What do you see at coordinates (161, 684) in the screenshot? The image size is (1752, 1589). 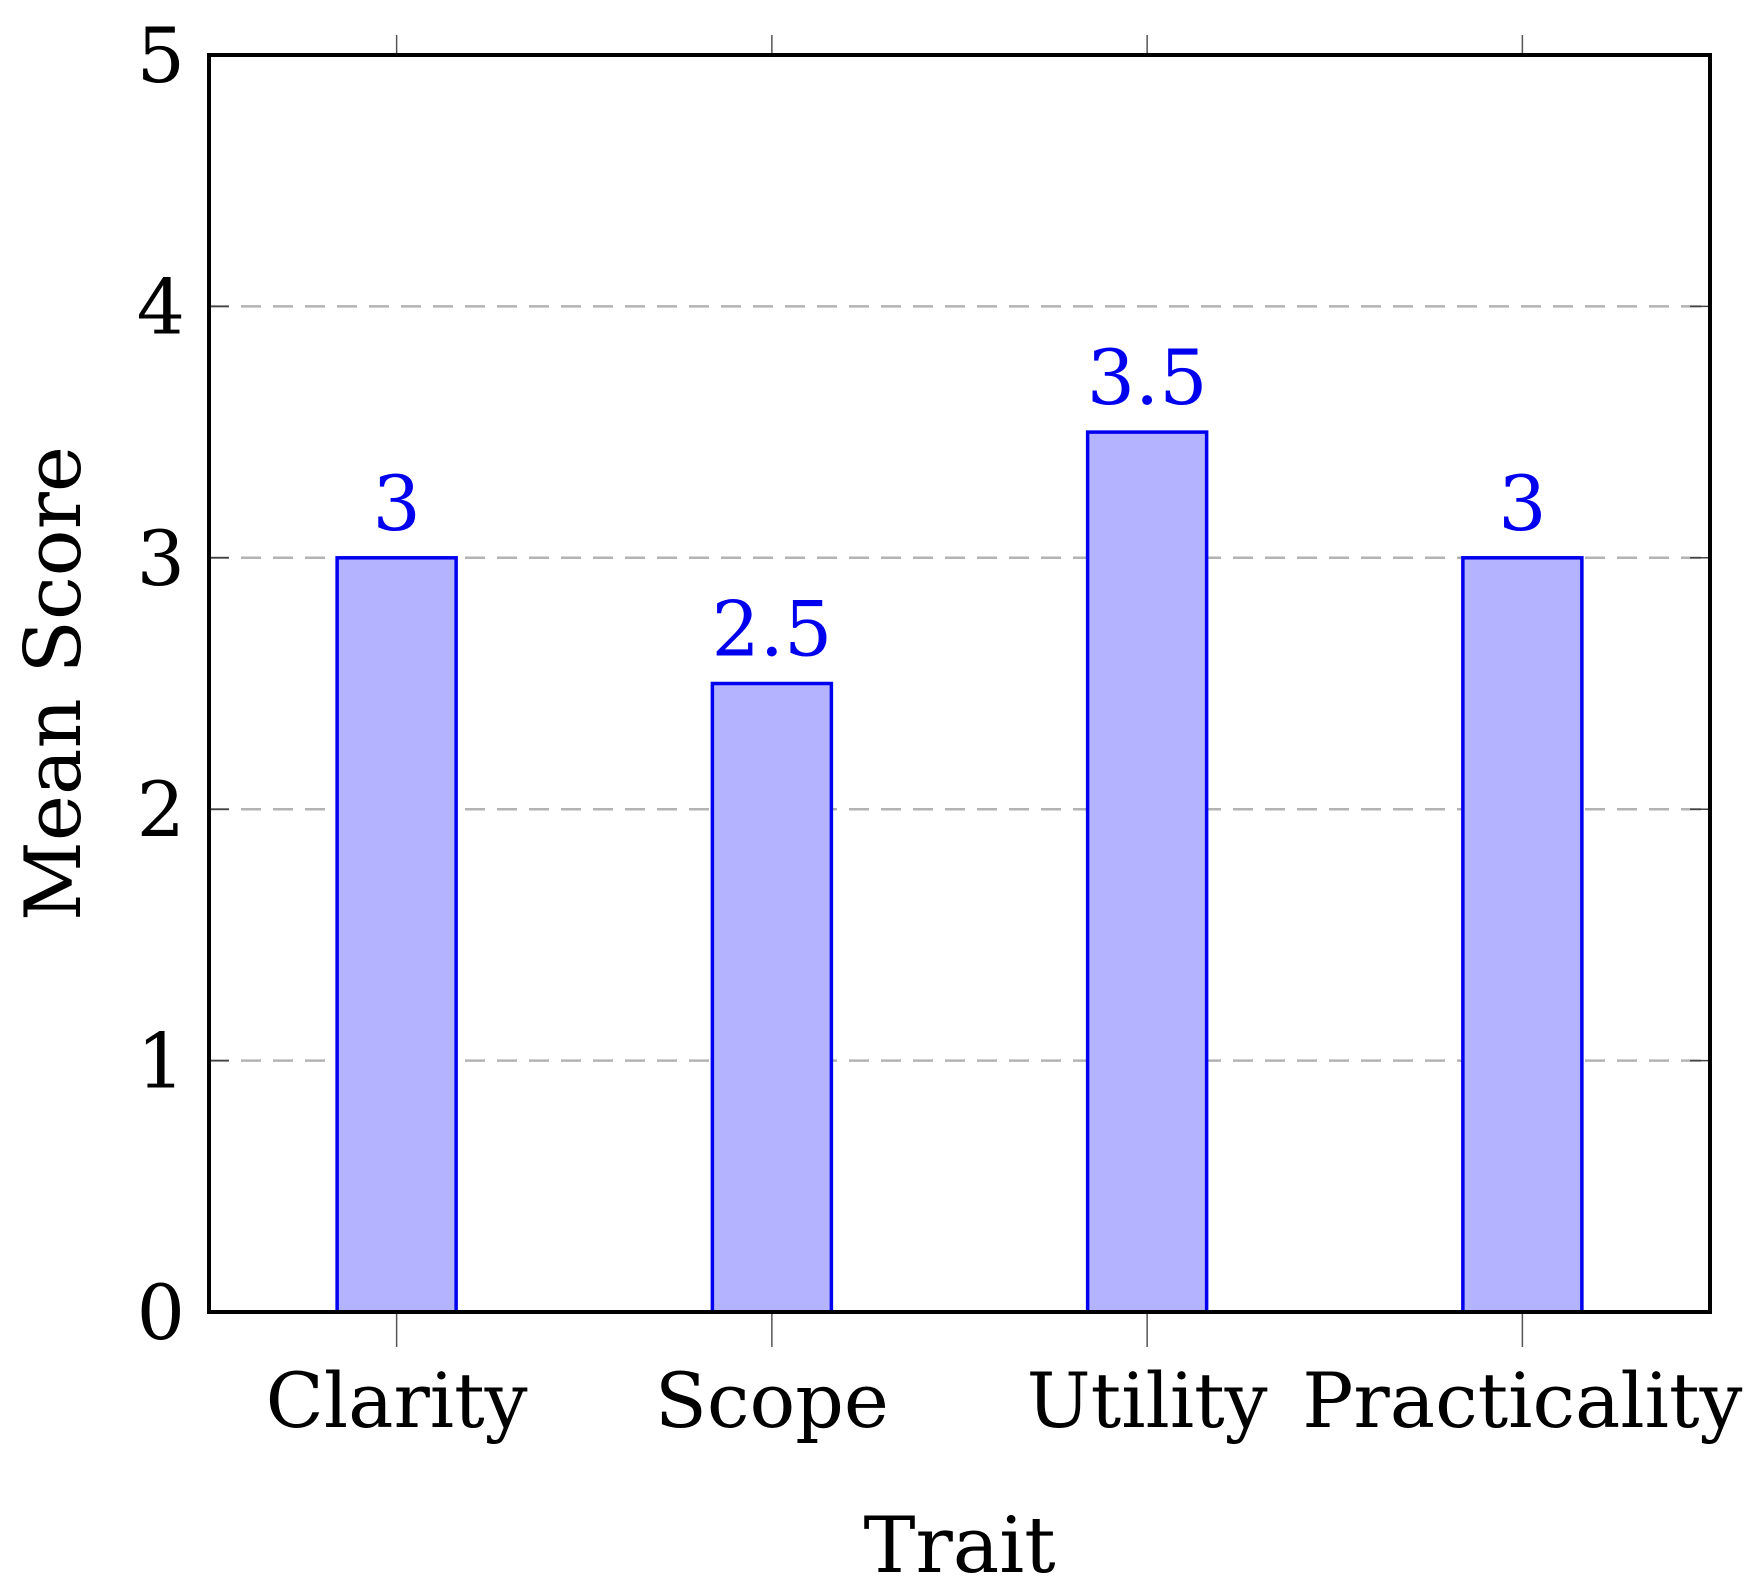 I see `y-tick-labels: 0 1 2 3 4 5` at bounding box center [161, 684].